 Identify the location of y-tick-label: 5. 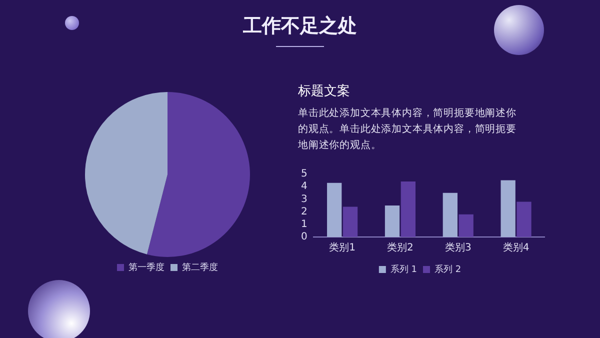
(304, 174).